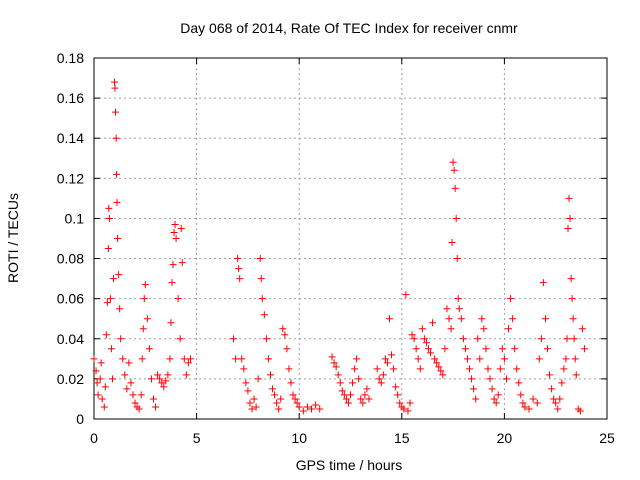 The height and width of the screenshot is (480, 640). I want to click on x-tick-label: 5, so click(197, 438).